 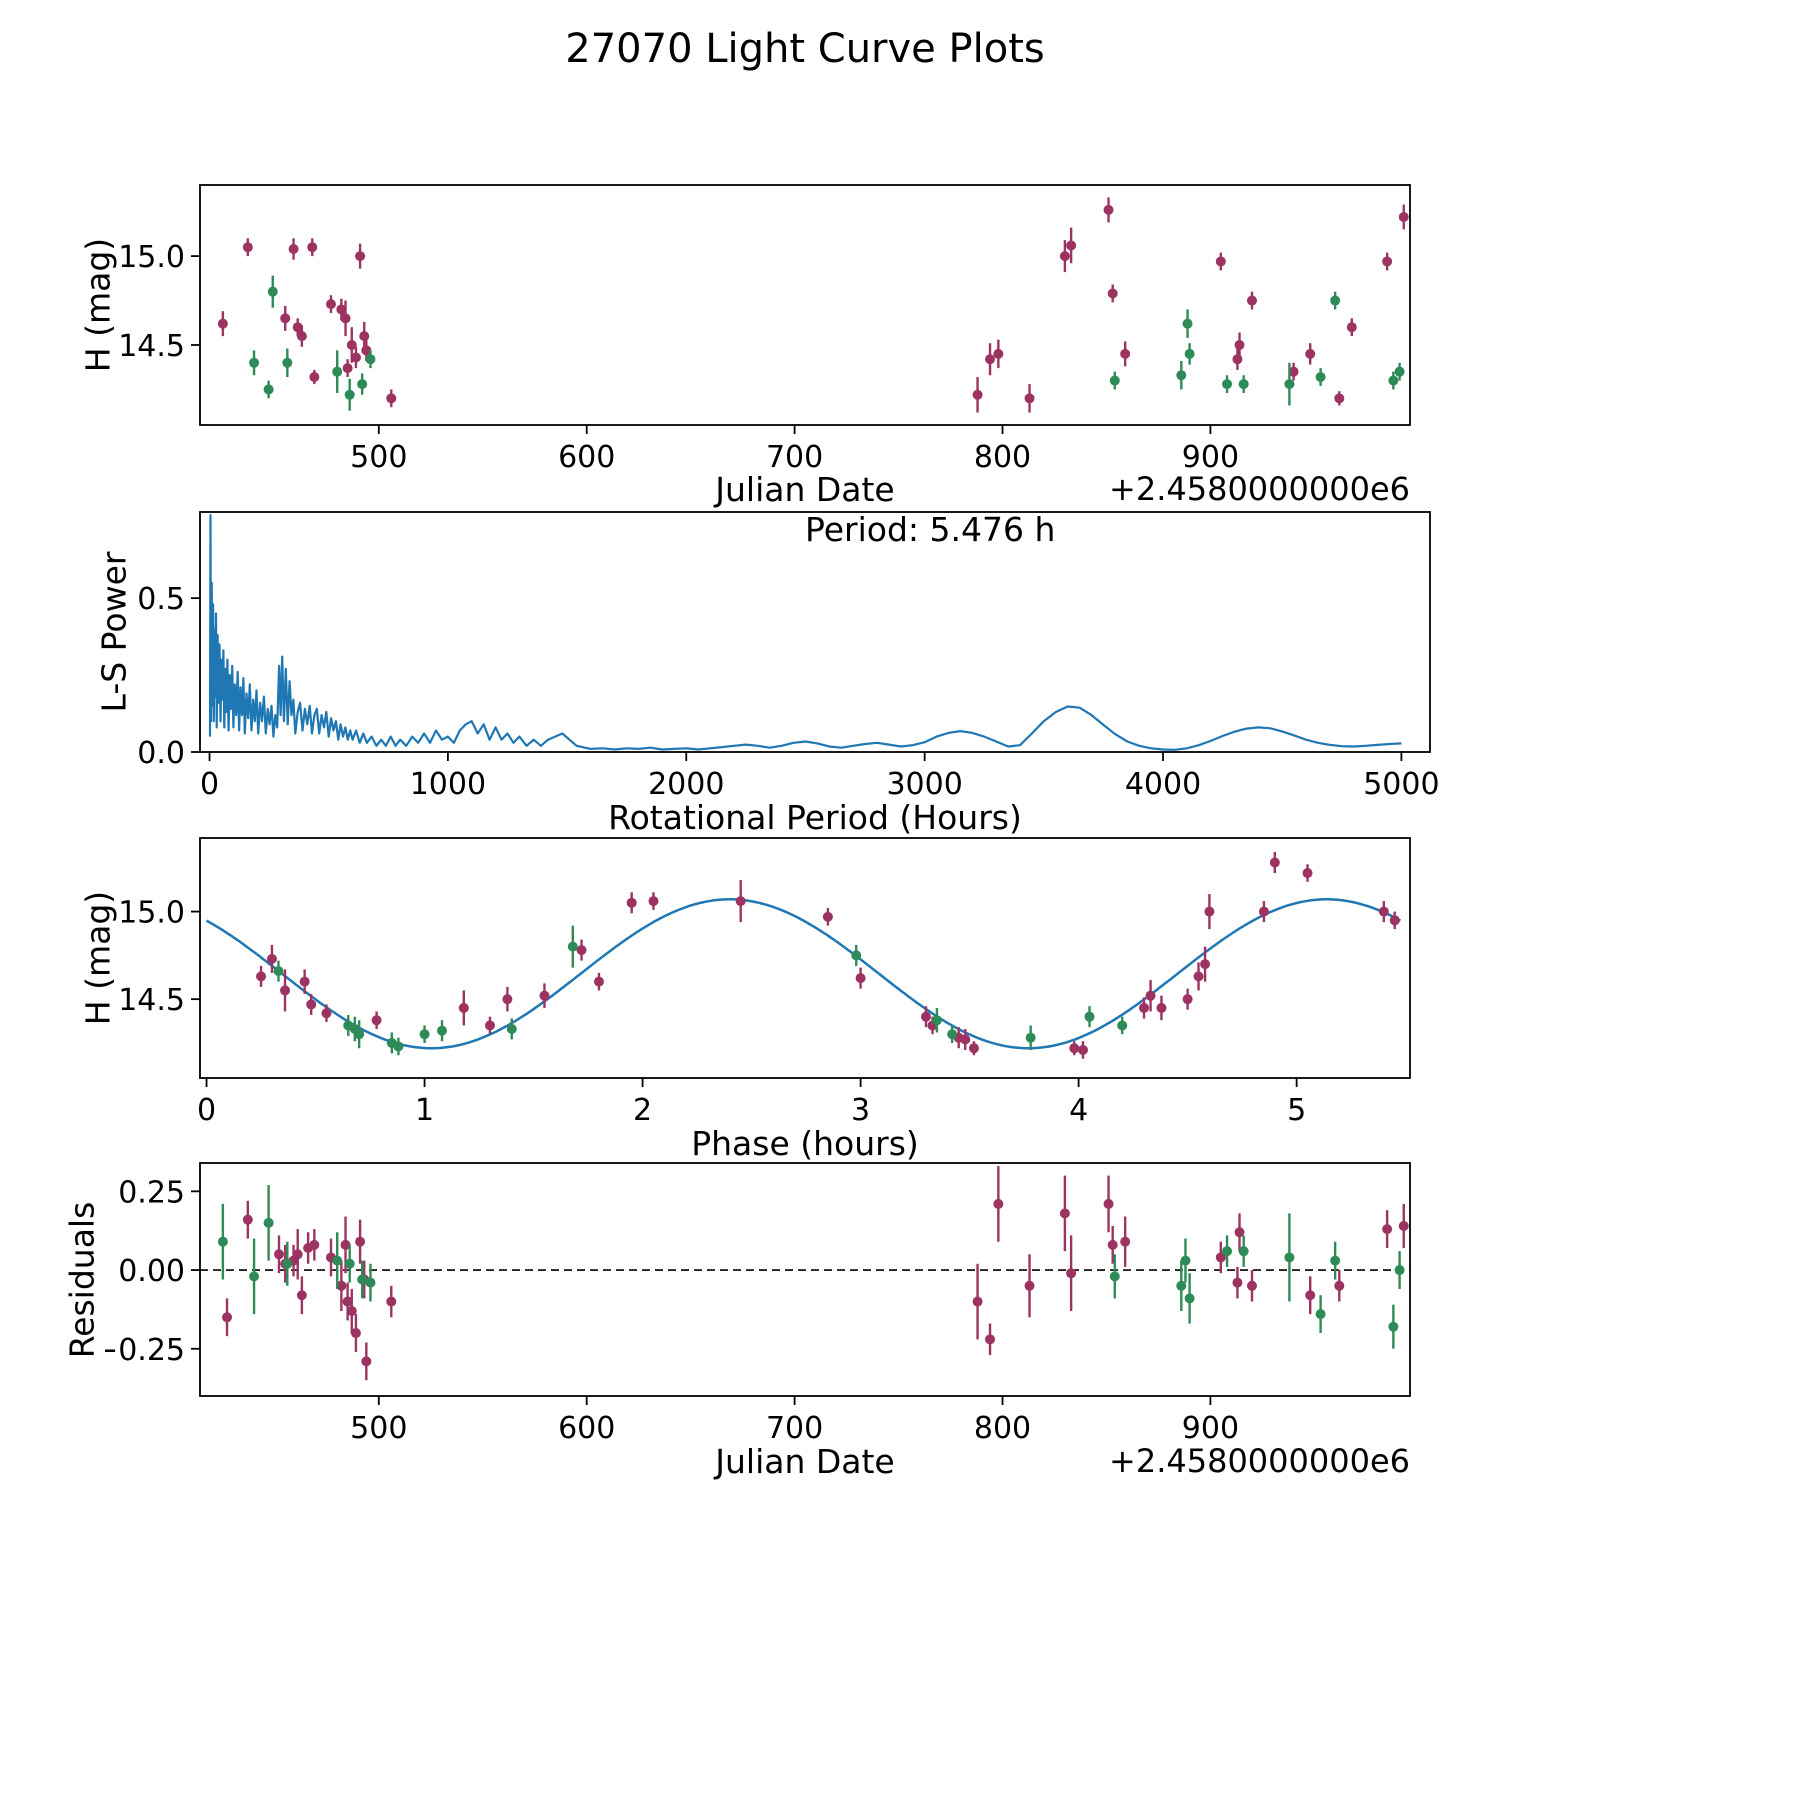 What do you see at coordinates (98, 305) in the screenshot?
I see `chart1-y-axis-label: H (mag)` at bounding box center [98, 305].